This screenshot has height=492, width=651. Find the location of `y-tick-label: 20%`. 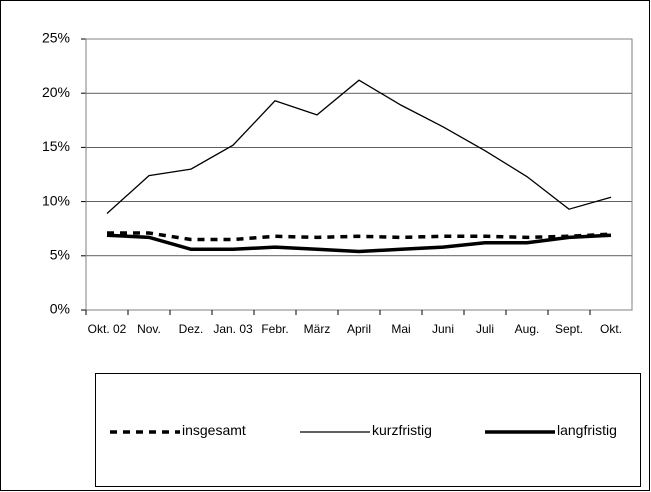

y-tick-label: 20% is located at coordinates (56, 92).